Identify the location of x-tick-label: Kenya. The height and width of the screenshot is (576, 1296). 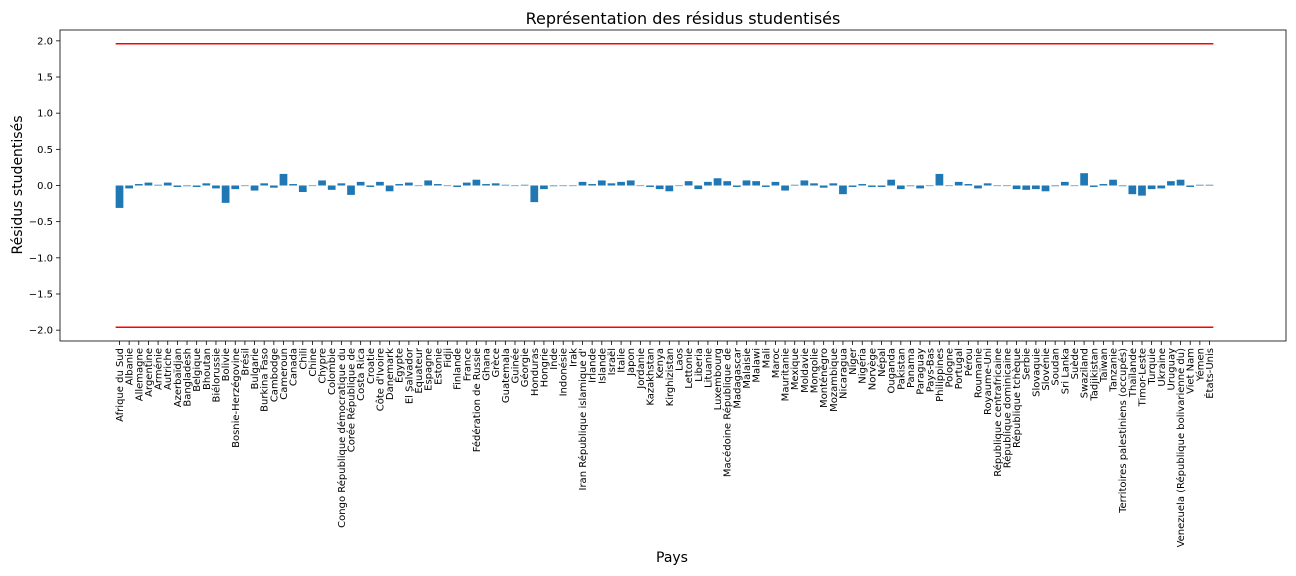
(660, 363).